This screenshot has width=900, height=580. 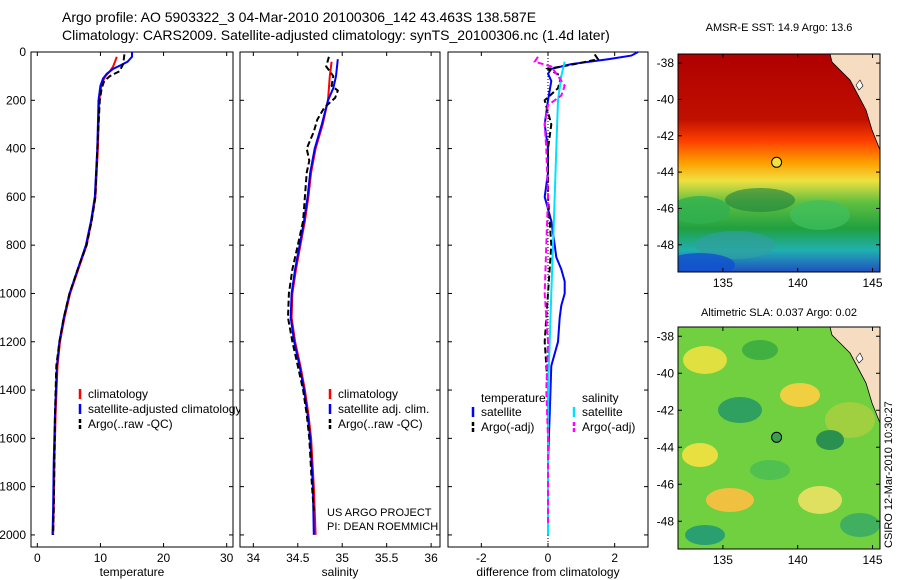 I want to click on y-tick-label: 1200, so click(x=13, y=342).